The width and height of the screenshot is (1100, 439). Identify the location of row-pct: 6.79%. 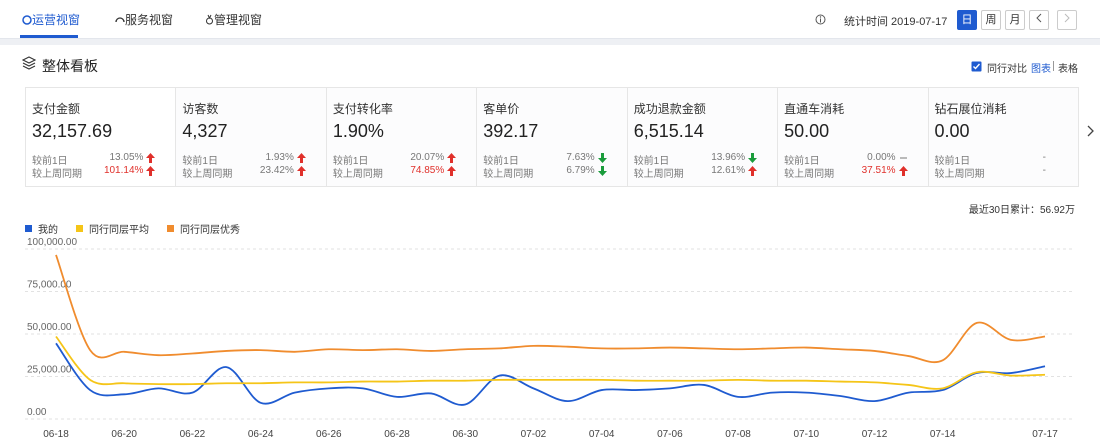
(580, 170).